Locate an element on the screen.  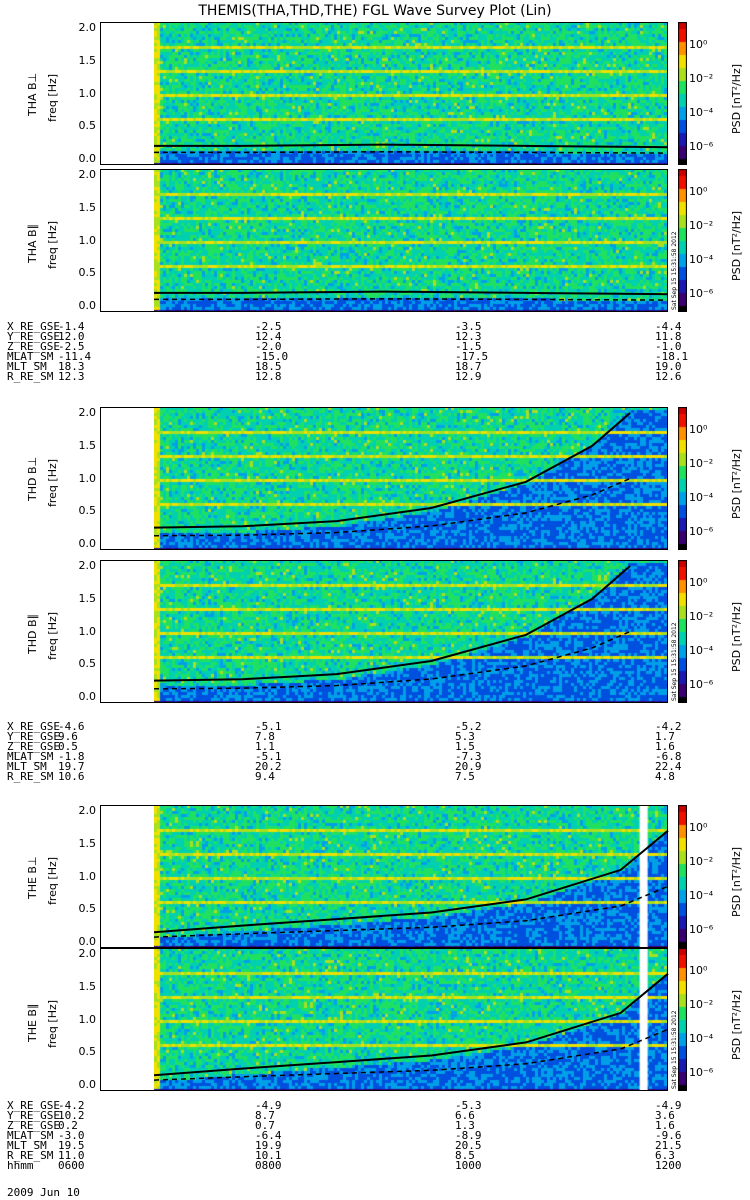
ephemeris-name: MLT_SM is located at coordinates (27, 1145).